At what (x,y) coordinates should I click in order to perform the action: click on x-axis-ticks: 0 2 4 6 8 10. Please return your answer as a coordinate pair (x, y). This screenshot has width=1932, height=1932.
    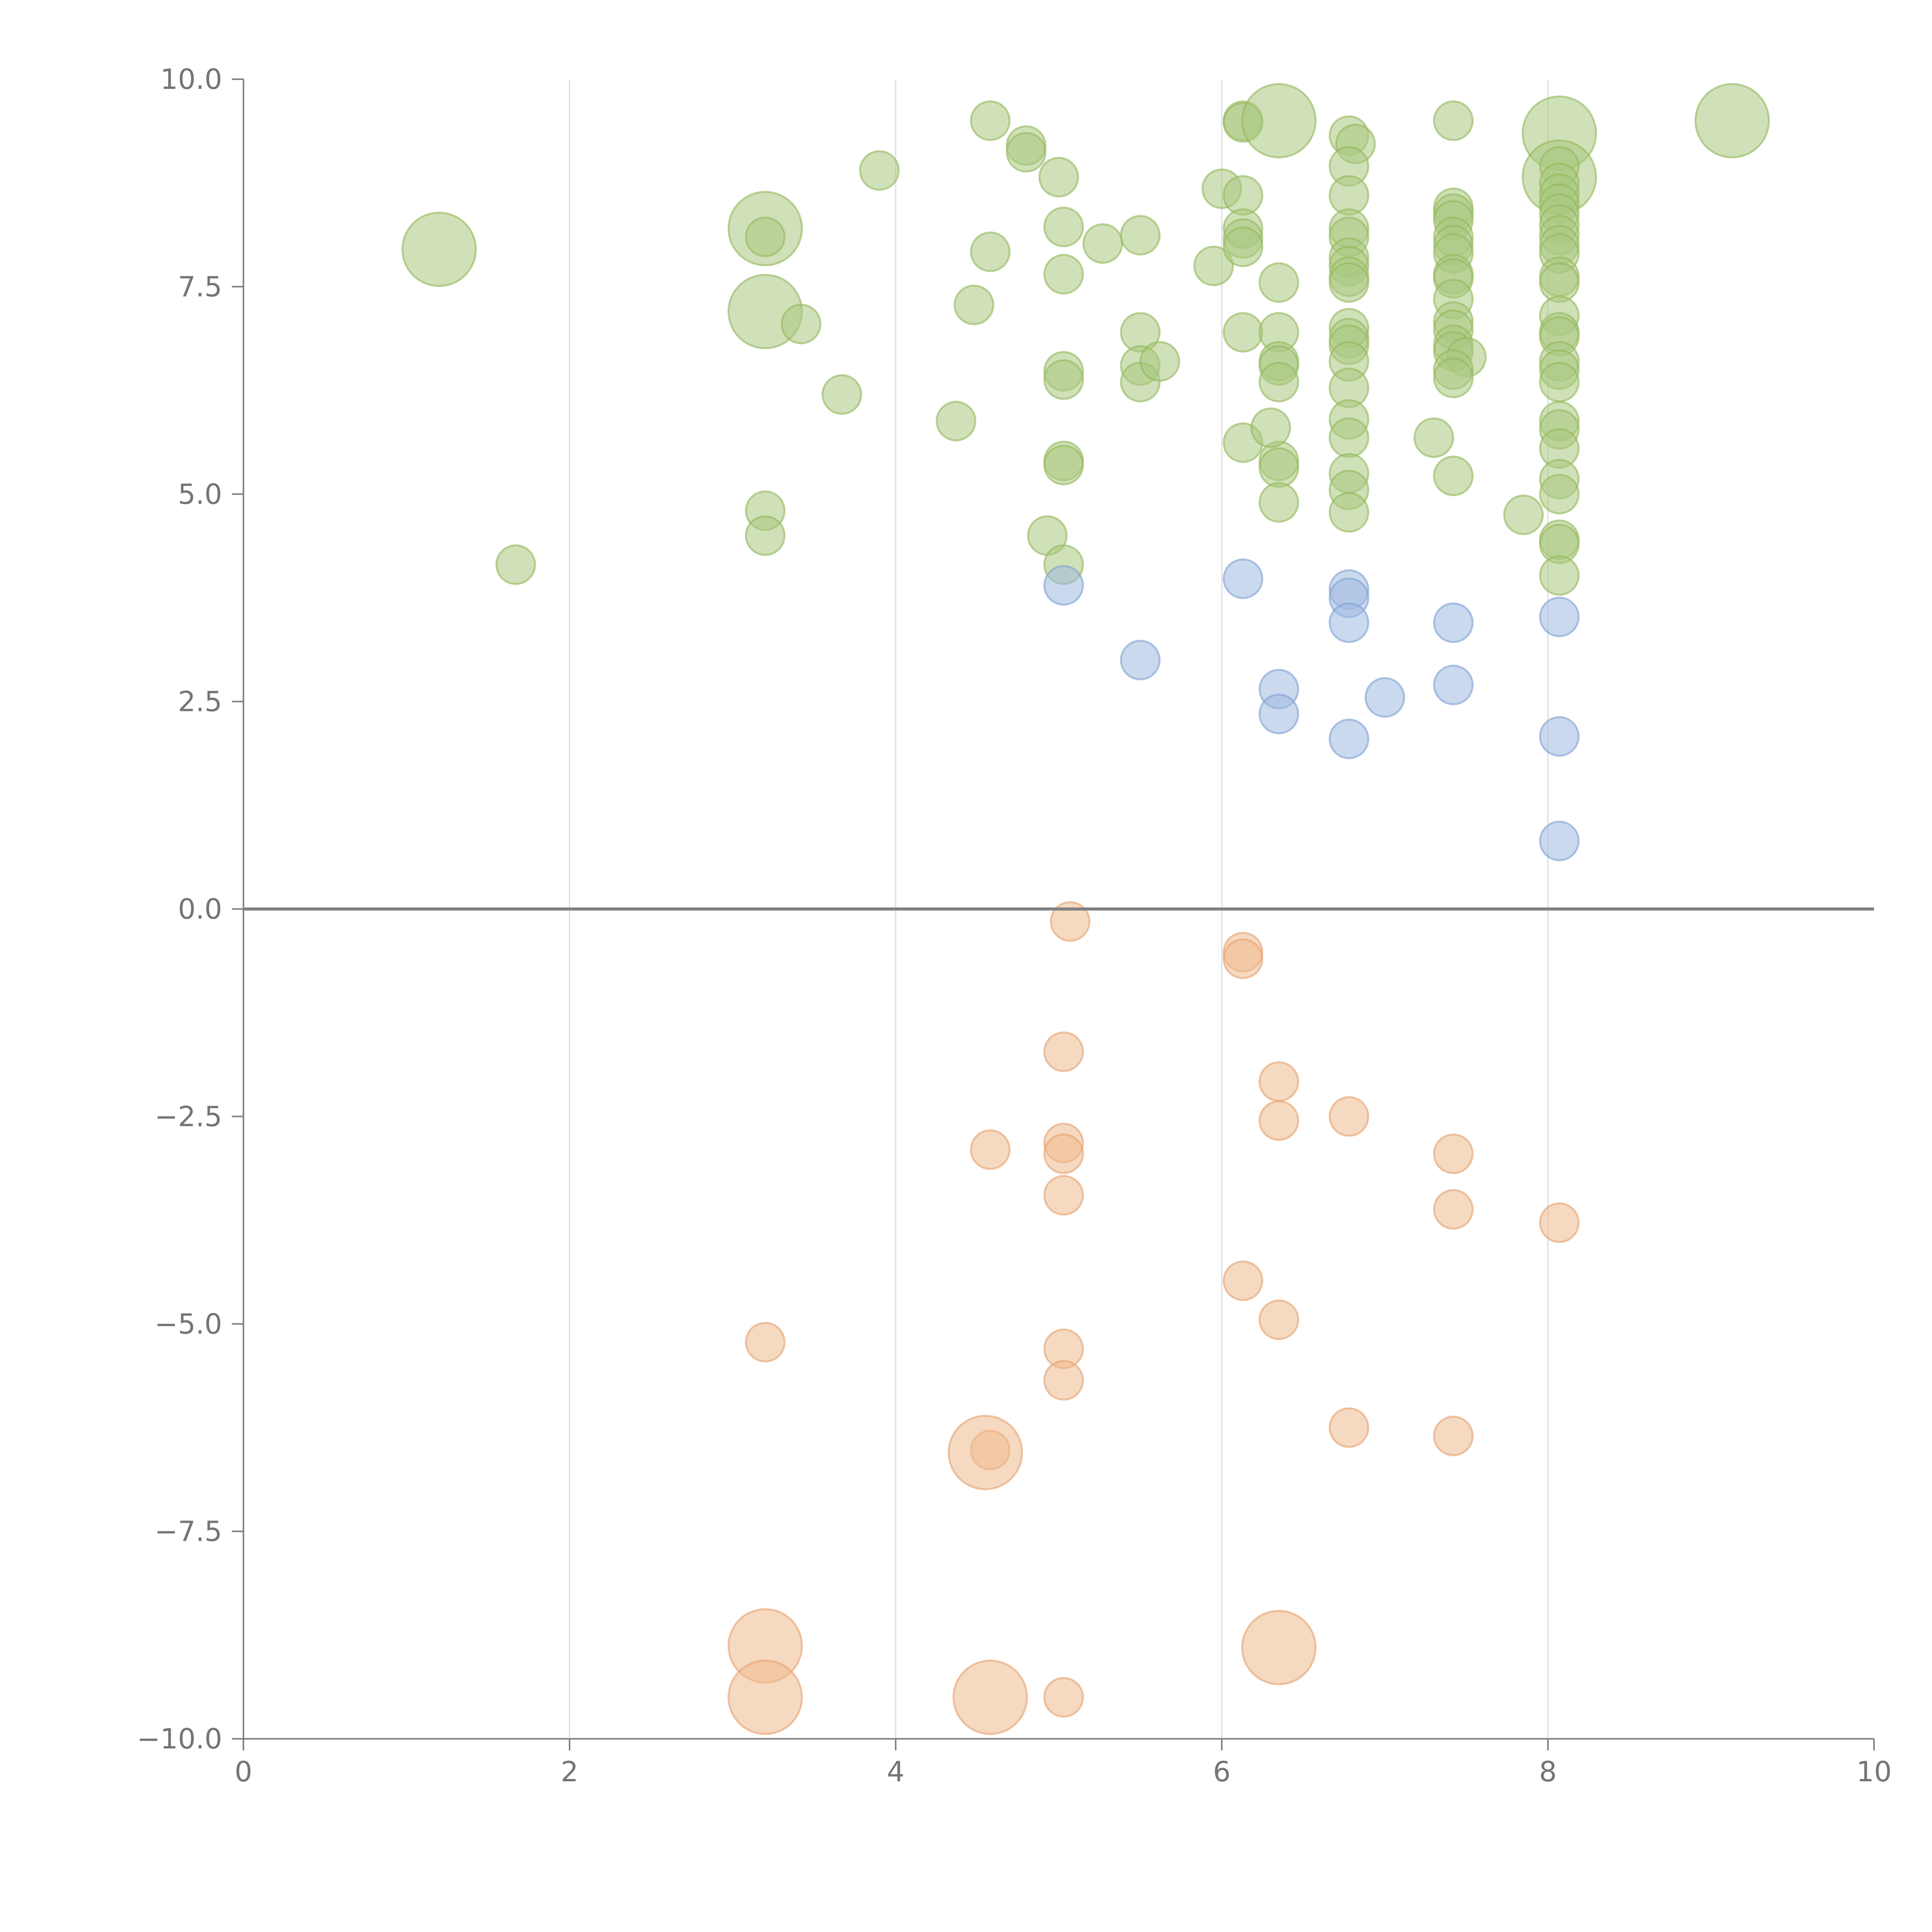
    Looking at the image, I should click on (1063, 1764).